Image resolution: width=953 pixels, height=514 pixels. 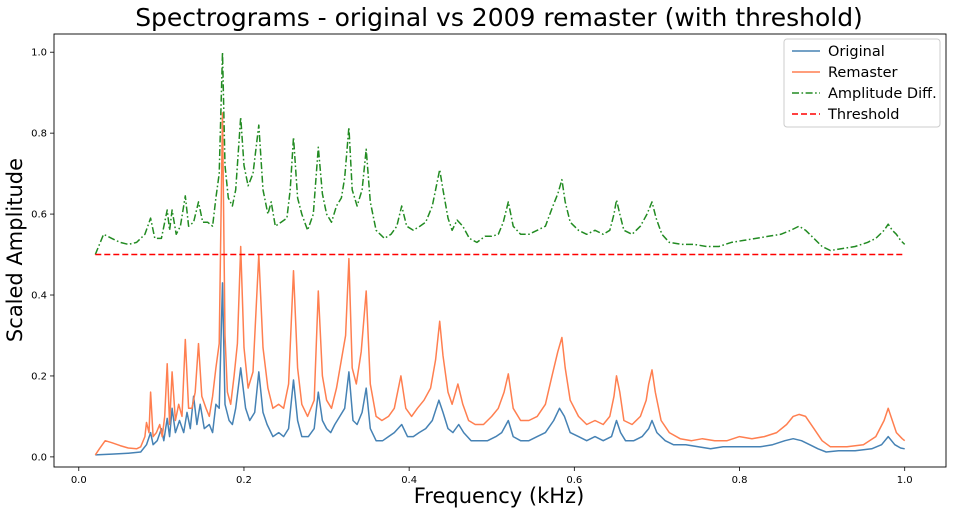 What do you see at coordinates (409, 480) in the screenshot?
I see `x-tick-label: 0.4` at bounding box center [409, 480].